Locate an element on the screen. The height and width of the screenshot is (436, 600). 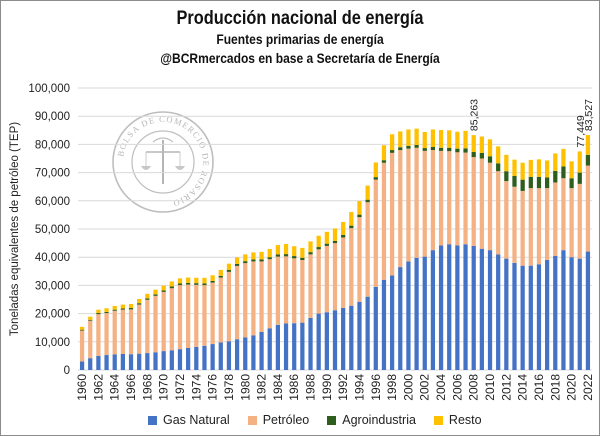
bar-agroindustria-1971 is located at coordinates (171, 287).